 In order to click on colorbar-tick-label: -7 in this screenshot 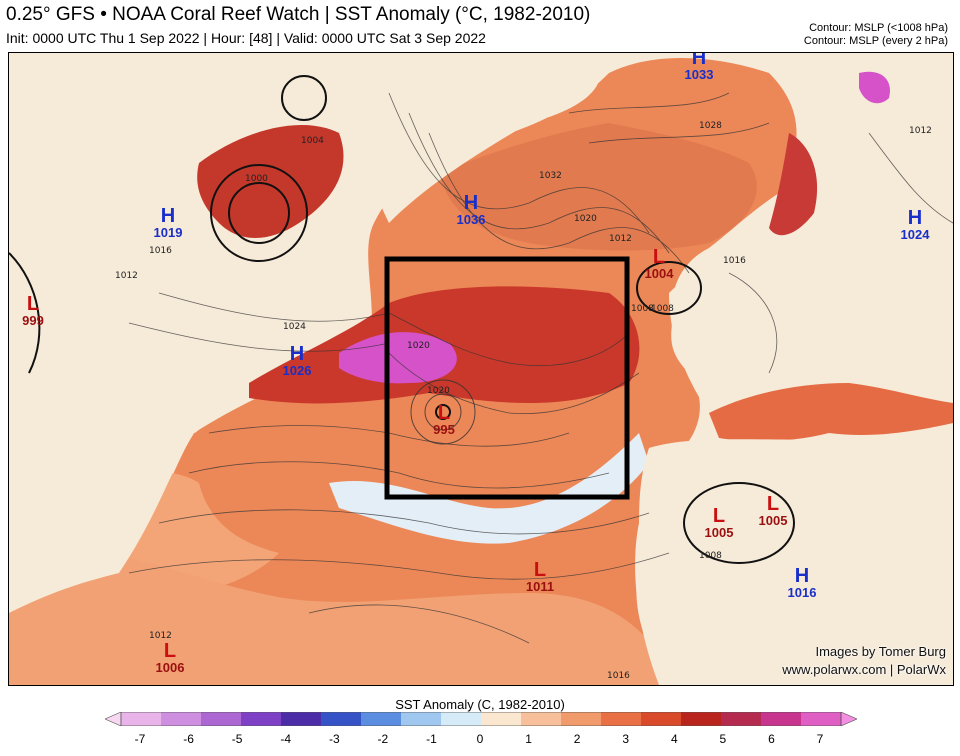, I will do `click(140, 739)`.